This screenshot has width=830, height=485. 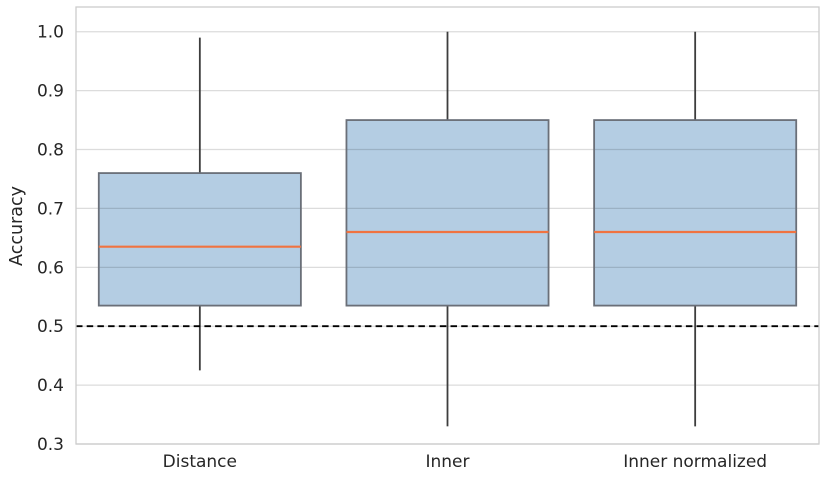 What do you see at coordinates (50, 386) in the screenshot?
I see `y-tick-label: 0.4` at bounding box center [50, 386].